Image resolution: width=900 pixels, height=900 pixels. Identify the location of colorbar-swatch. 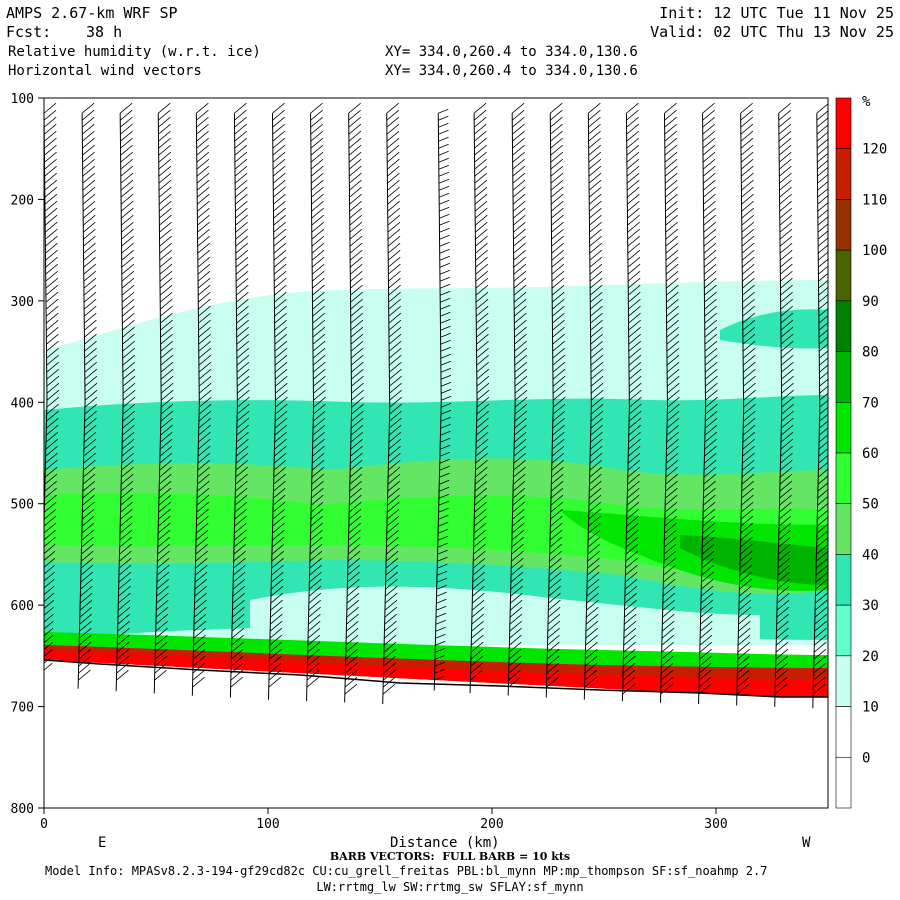
(843, 225).